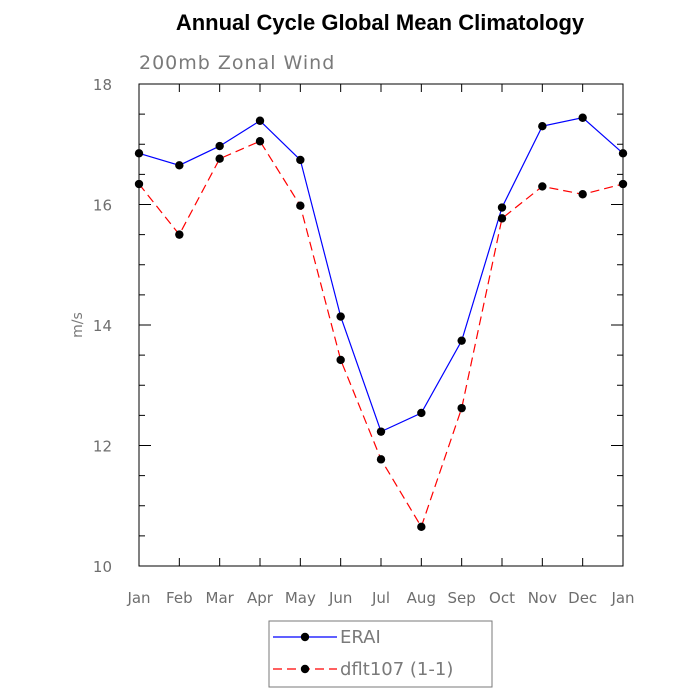 This screenshot has height=700, width=700. What do you see at coordinates (421, 598) in the screenshot?
I see `x-tick-label: Aug` at bounding box center [421, 598].